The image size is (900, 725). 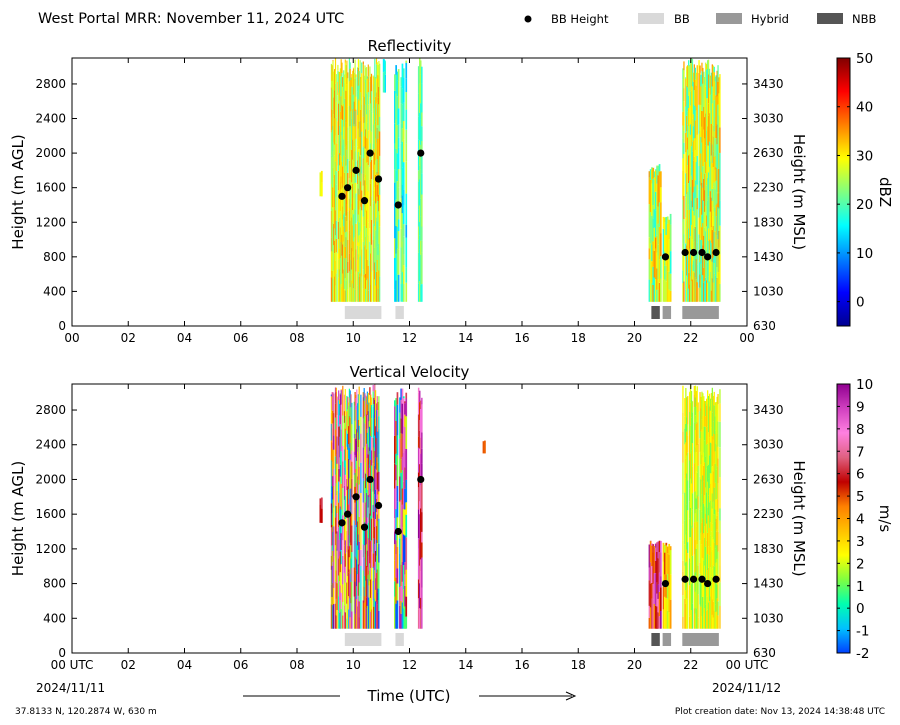 What do you see at coordinates (843, 192) in the screenshot?
I see `colorbar-gradient` at bounding box center [843, 192].